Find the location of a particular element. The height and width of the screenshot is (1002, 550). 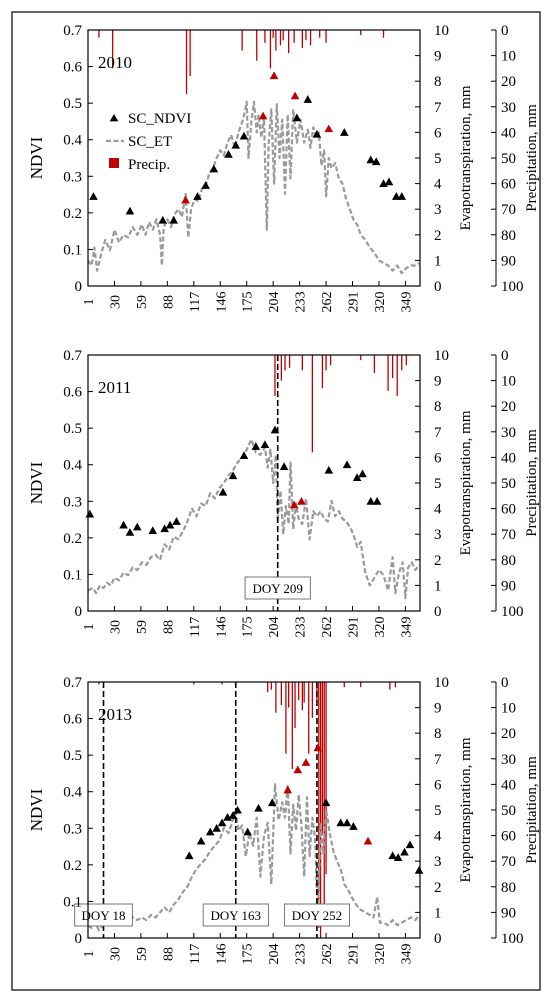

x-tick-label: 59 is located at coordinates (142, 627).